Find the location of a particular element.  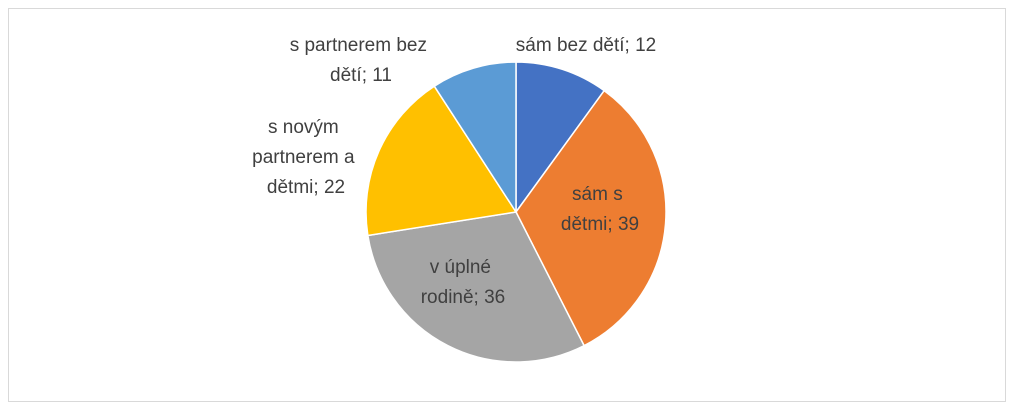

data-label-line: v úplné is located at coordinates (463, 267).